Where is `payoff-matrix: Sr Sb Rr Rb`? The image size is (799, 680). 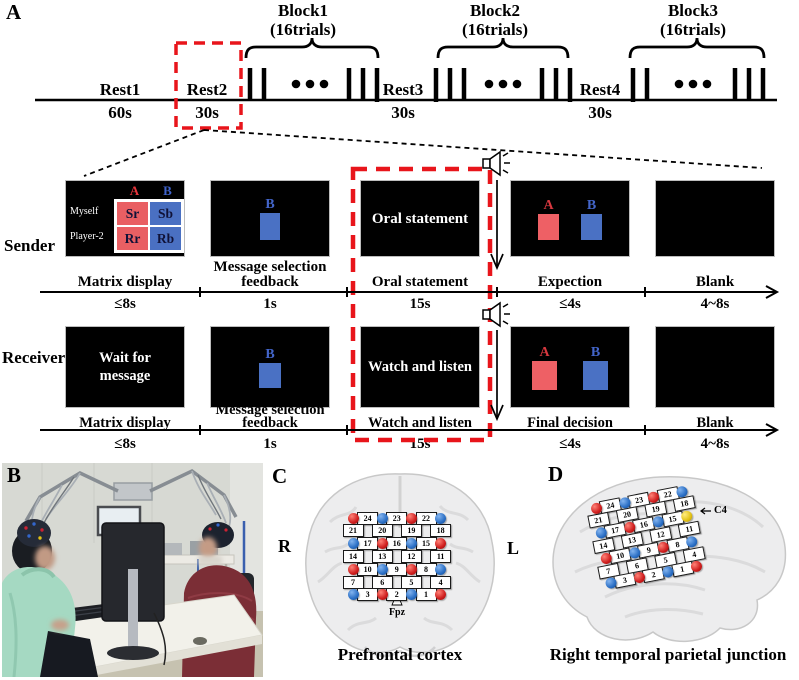
payoff-matrix: Sr Sb Rr Rb is located at coordinates (149, 226).